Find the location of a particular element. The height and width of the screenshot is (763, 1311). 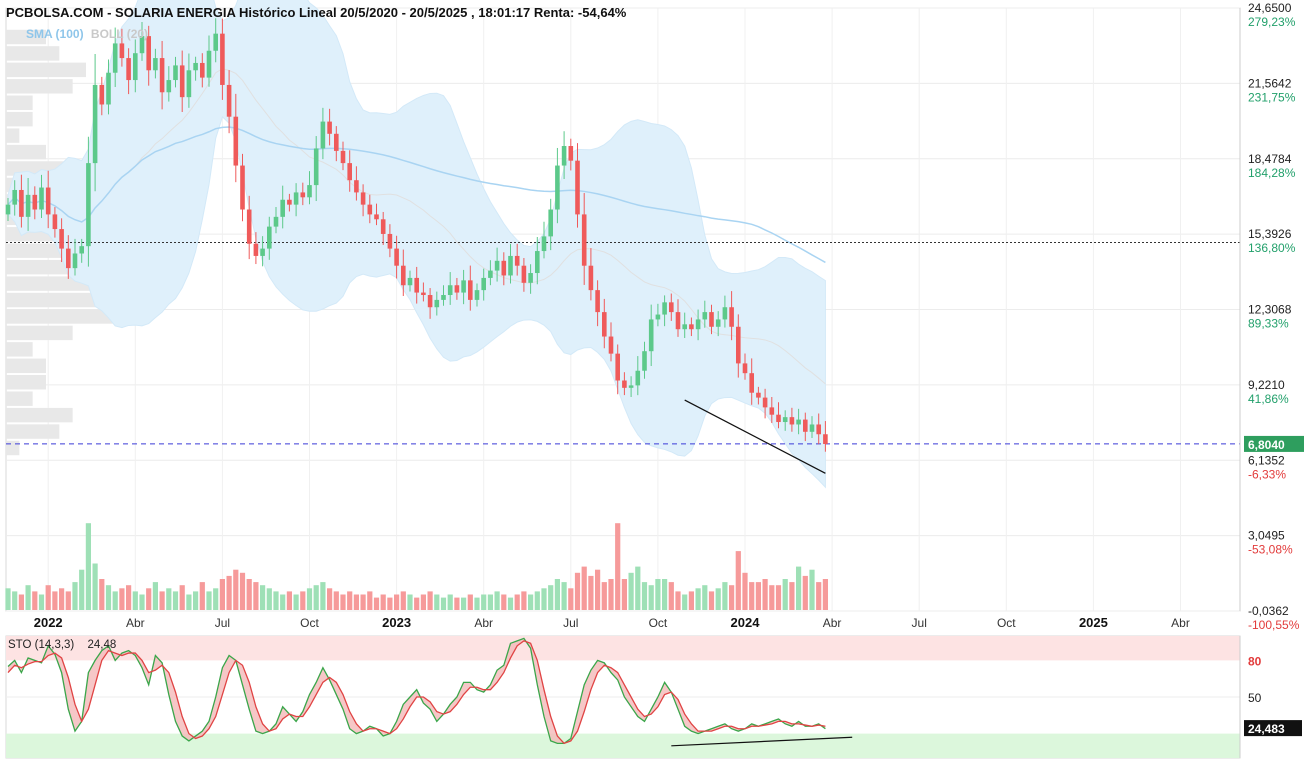

pct-tick-label: 279,23% is located at coordinates (1272, 22).